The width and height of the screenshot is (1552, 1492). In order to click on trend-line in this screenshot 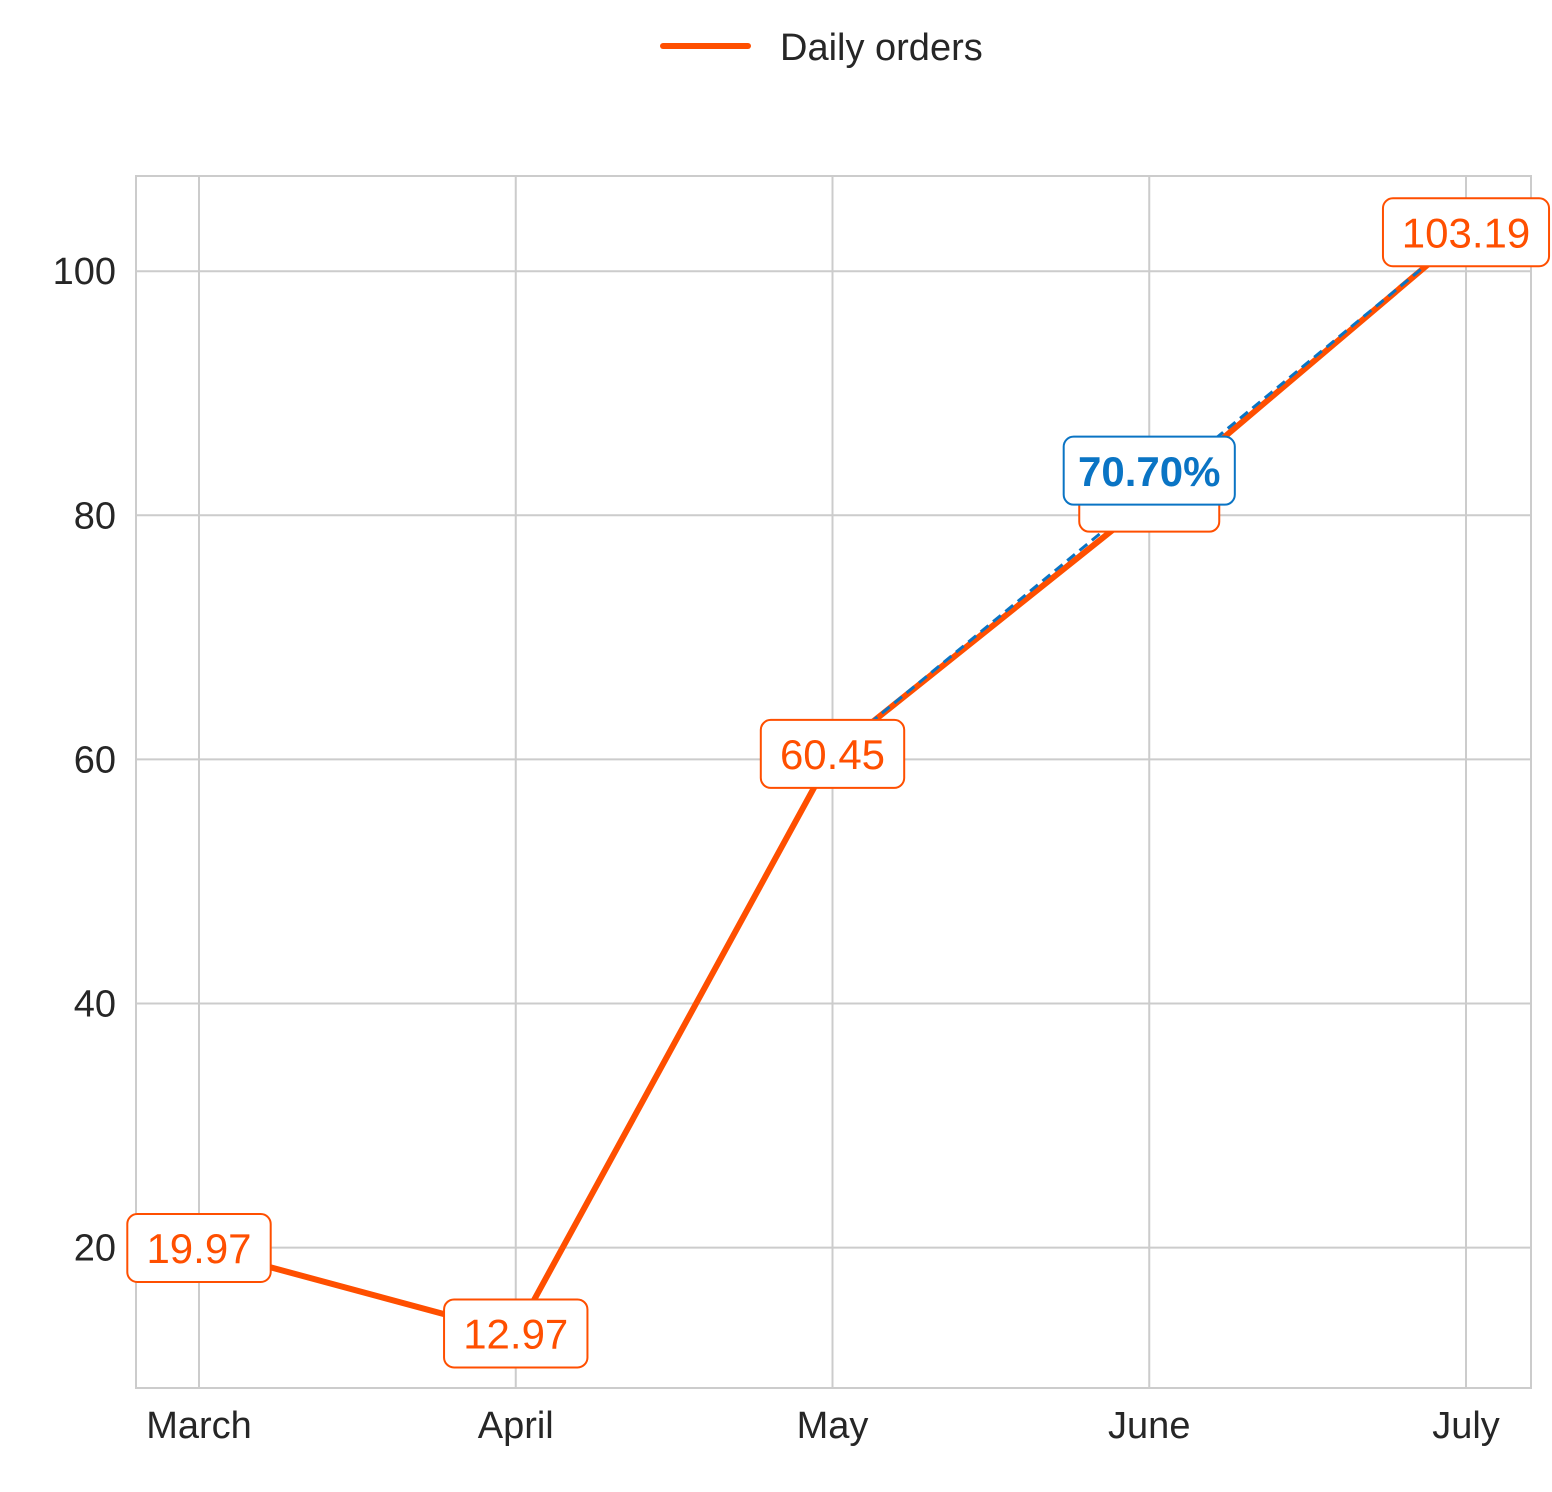, I will do `click(1149, 493)`.